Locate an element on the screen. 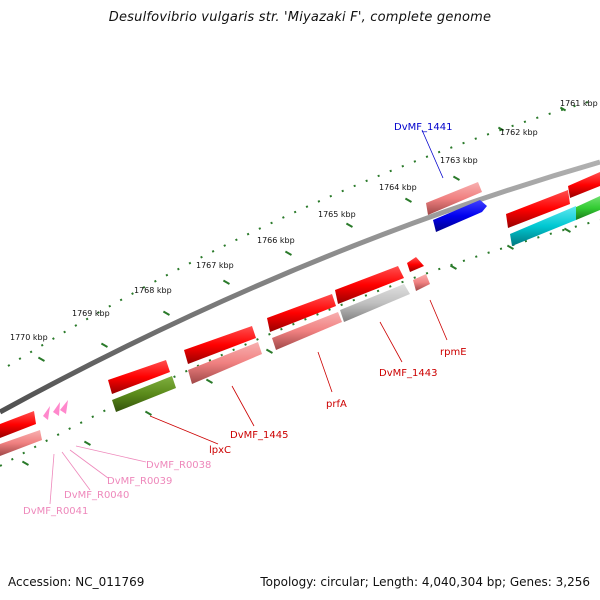 Image resolution: width=600 pixels, height=600 pixels. kbp-label: 1764 kbp is located at coordinates (398, 187).